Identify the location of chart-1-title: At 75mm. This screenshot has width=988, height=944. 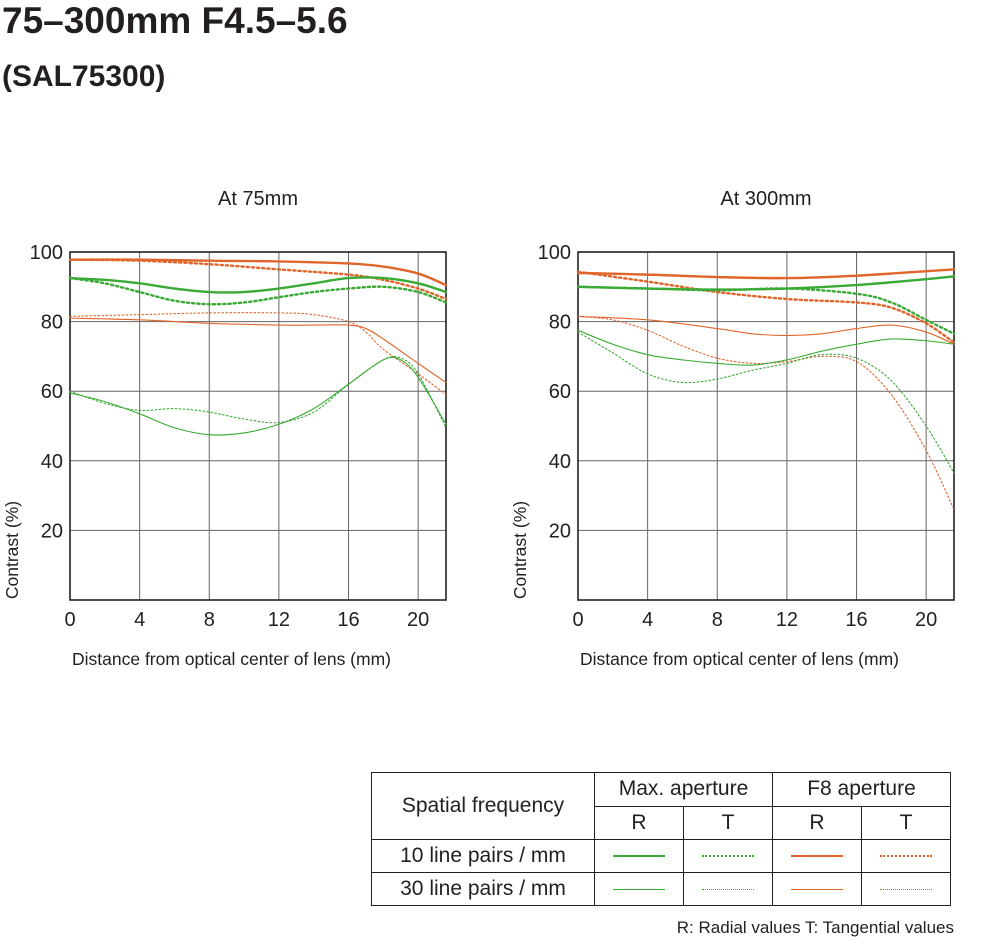
(258, 199).